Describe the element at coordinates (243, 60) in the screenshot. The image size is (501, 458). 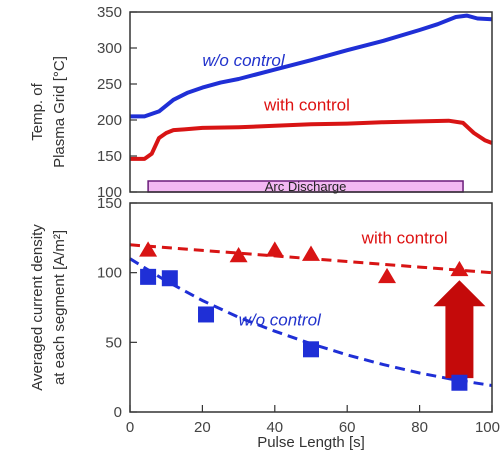
I see `top-annotation-0: w/o control` at that location.